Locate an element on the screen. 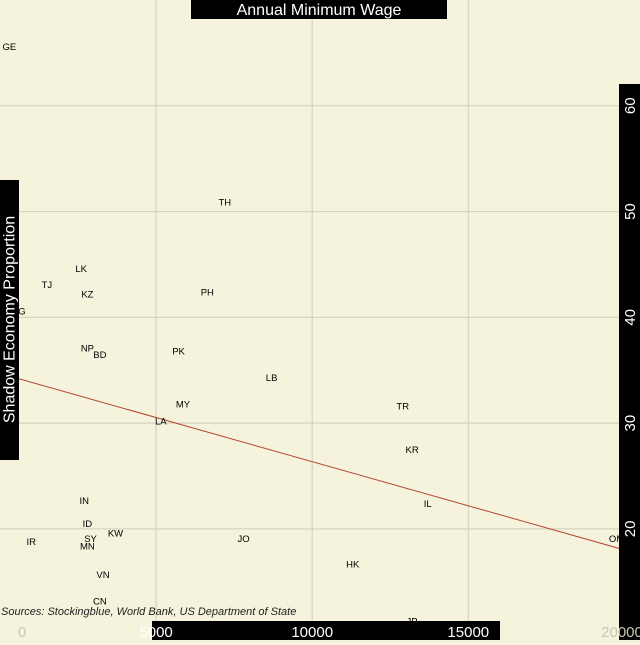 The height and width of the screenshot is (645, 640). x-edge-label: 20000 is located at coordinates (620, 632).